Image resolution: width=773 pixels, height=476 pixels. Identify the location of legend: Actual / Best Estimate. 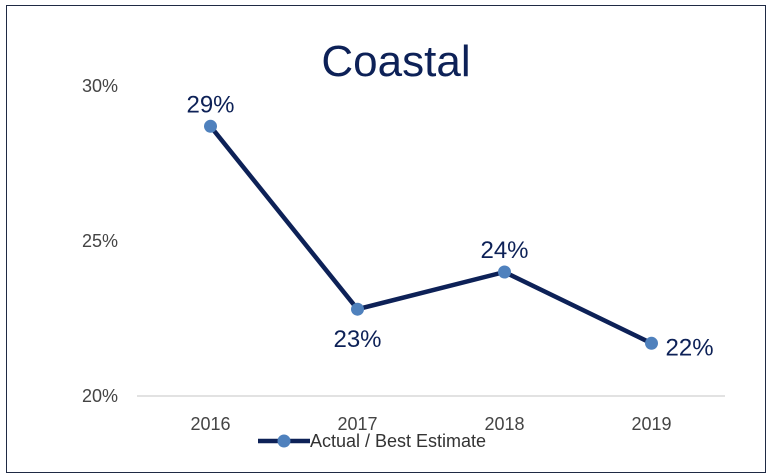
(372, 441).